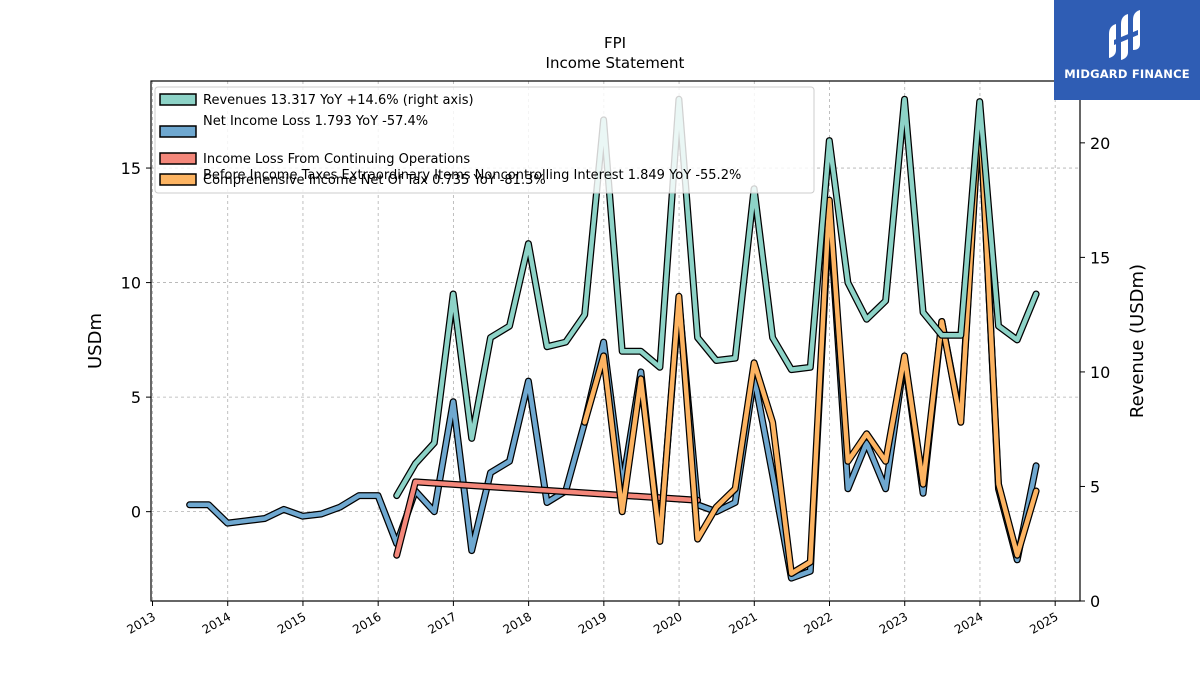  What do you see at coordinates (1100, 257) in the screenshot?
I see `right-y-tick-label: 15` at bounding box center [1100, 257].